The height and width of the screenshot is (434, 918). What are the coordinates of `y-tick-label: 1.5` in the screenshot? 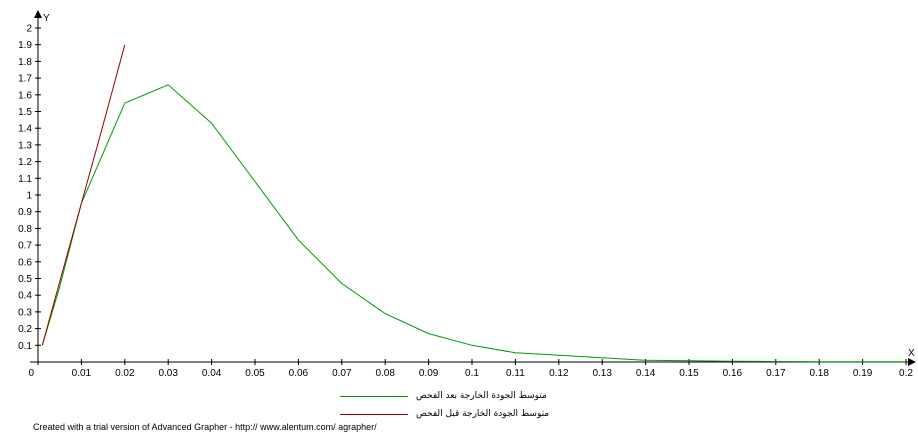 It's located at (25, 112).